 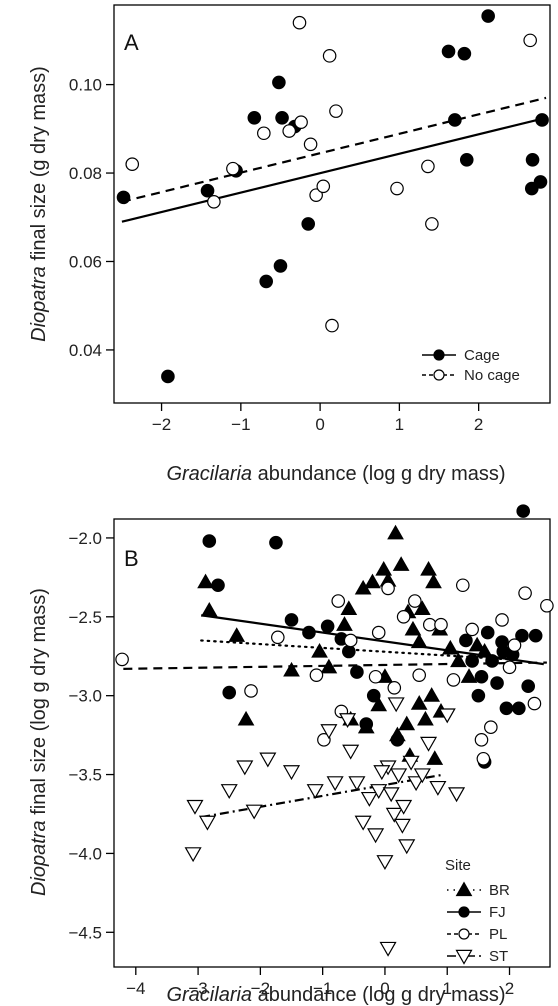 I want to click on y-tick-label: −3.5, so click(x=85, y=775).